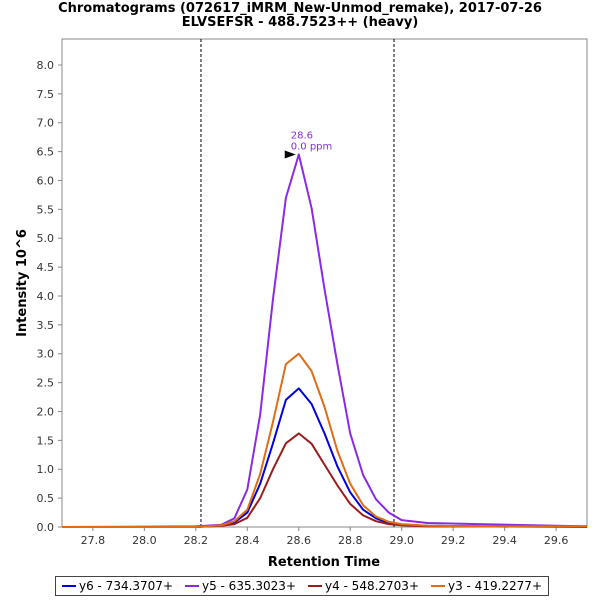  I want to click on legend-label: y3 - 419.2277+, so click(494, 586).